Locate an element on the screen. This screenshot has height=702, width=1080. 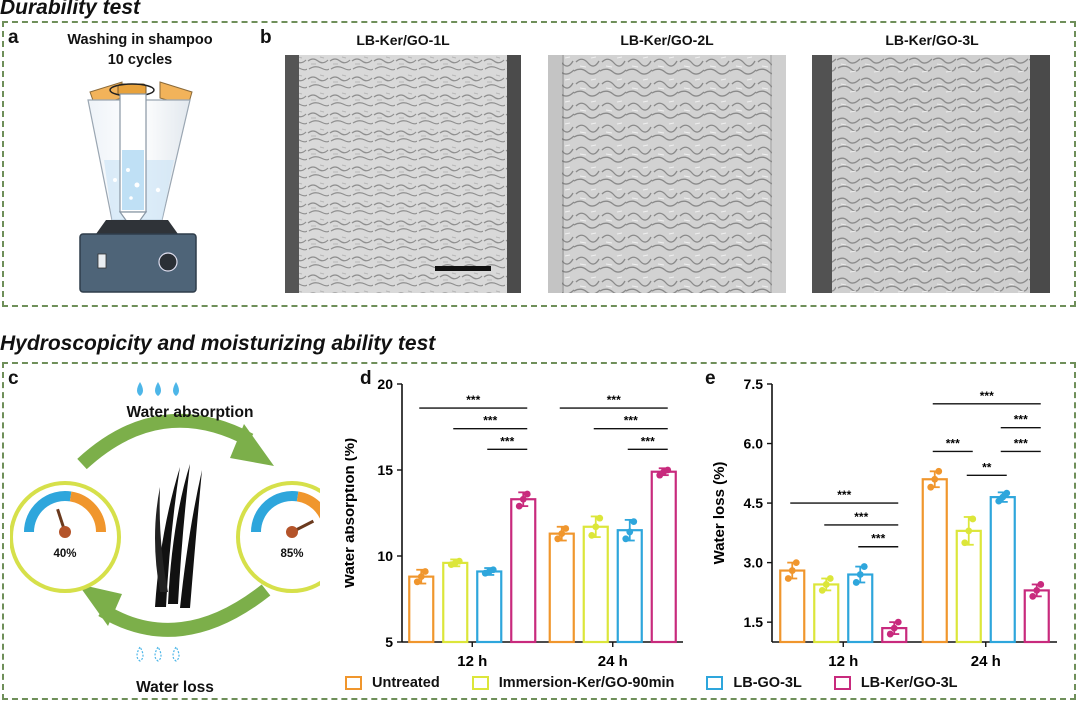
y-tick-label: 3.0 is located at coordinates (754, 563).